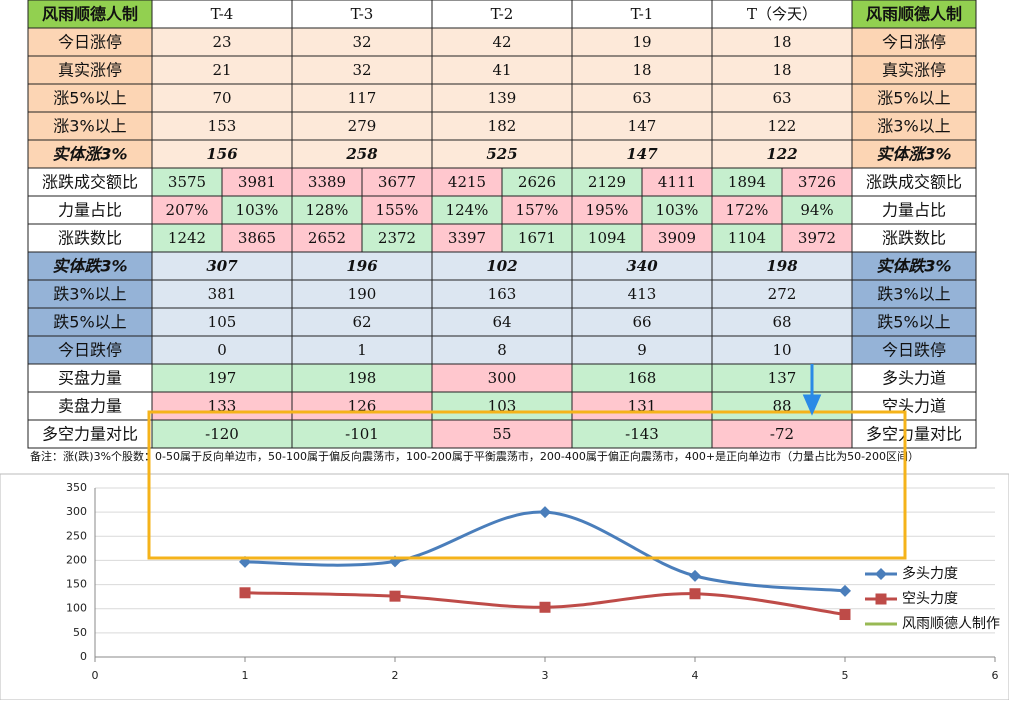 This screenshot has height=704, width=1009. What do you see at coordinates (747, 210) in the screenshot?
I see `cell-text: 172%` at bounding box center [747, 210].